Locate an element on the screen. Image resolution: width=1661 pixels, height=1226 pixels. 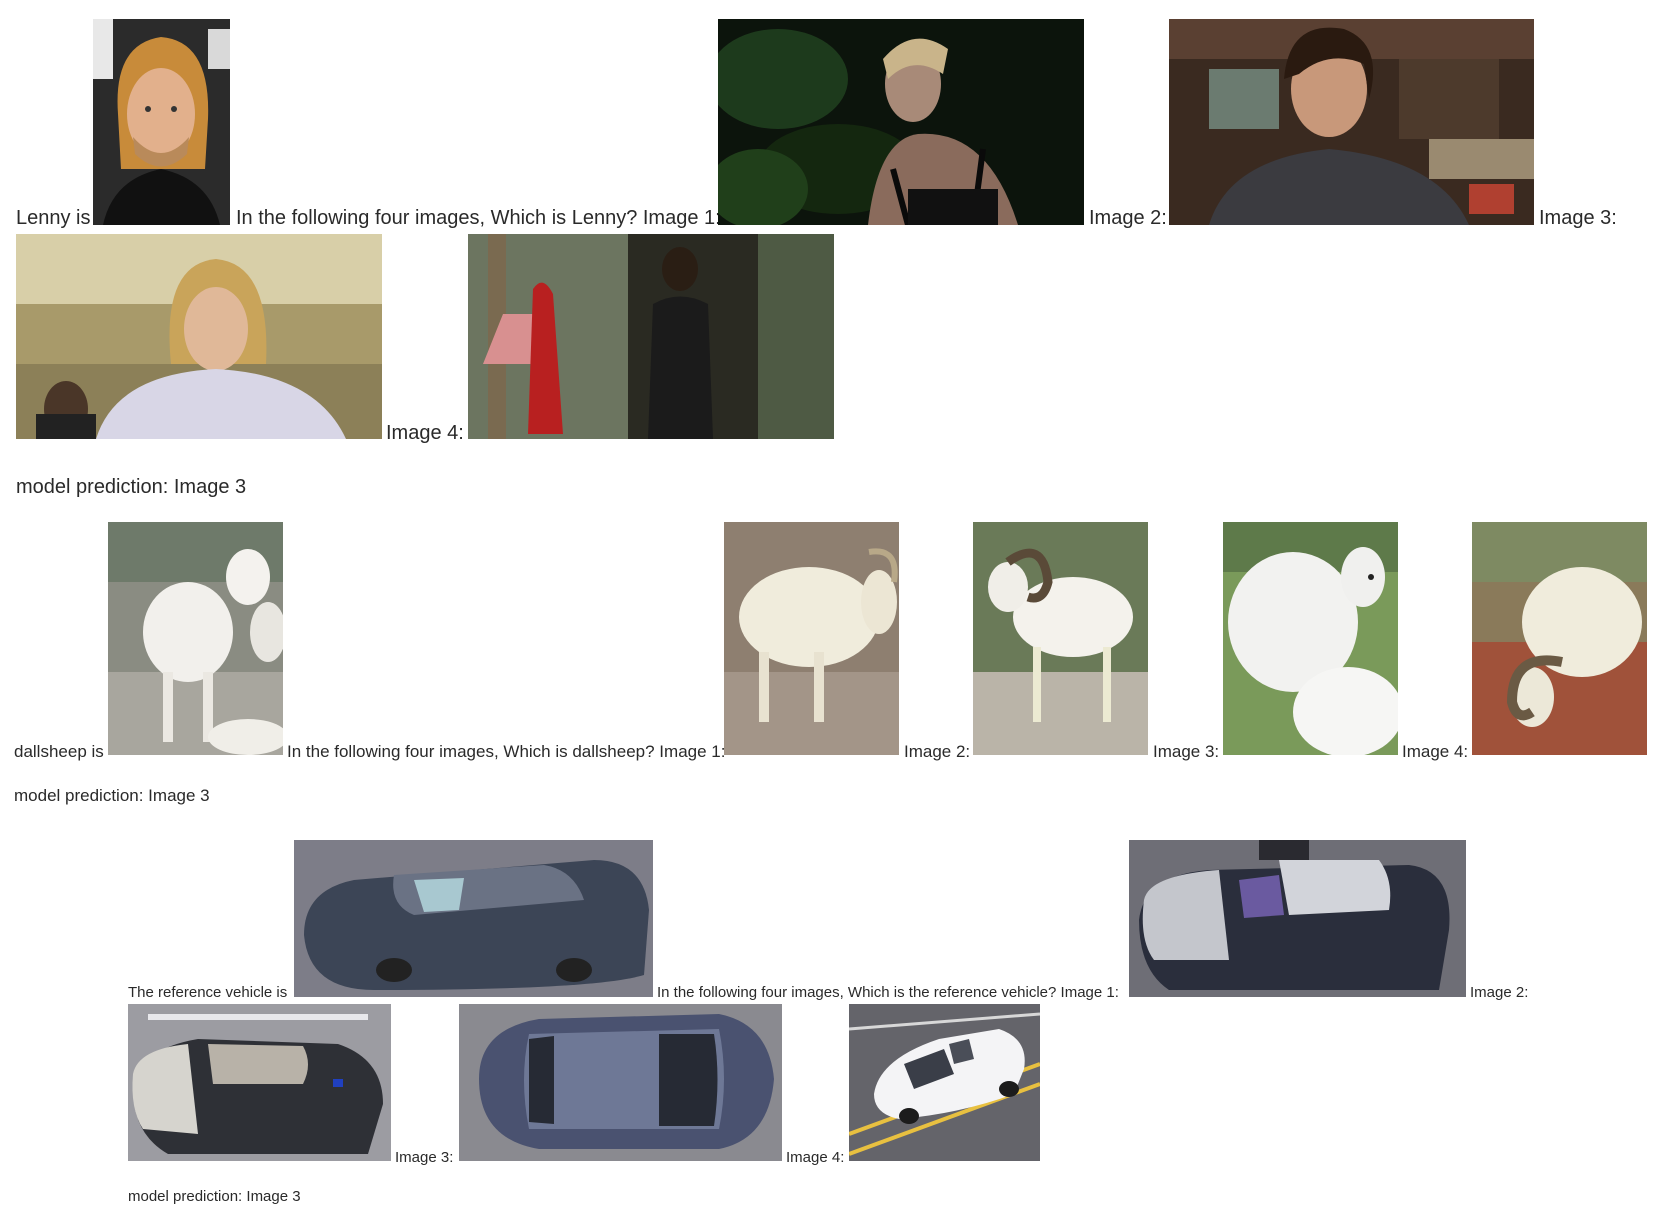
example1-image2-label: Image 2: is located at coordinates (1128, 218).